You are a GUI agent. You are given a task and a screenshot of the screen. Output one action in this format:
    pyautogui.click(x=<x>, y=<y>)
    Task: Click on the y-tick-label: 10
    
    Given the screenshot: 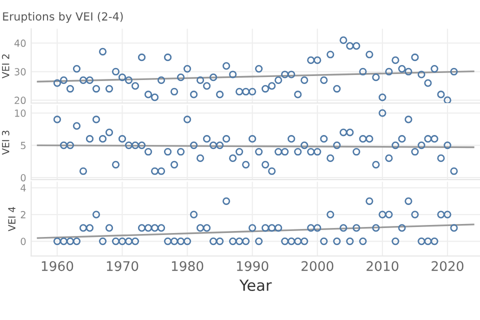 What is the action you would take?
    pyautogui.click(x=20, y=113)
    